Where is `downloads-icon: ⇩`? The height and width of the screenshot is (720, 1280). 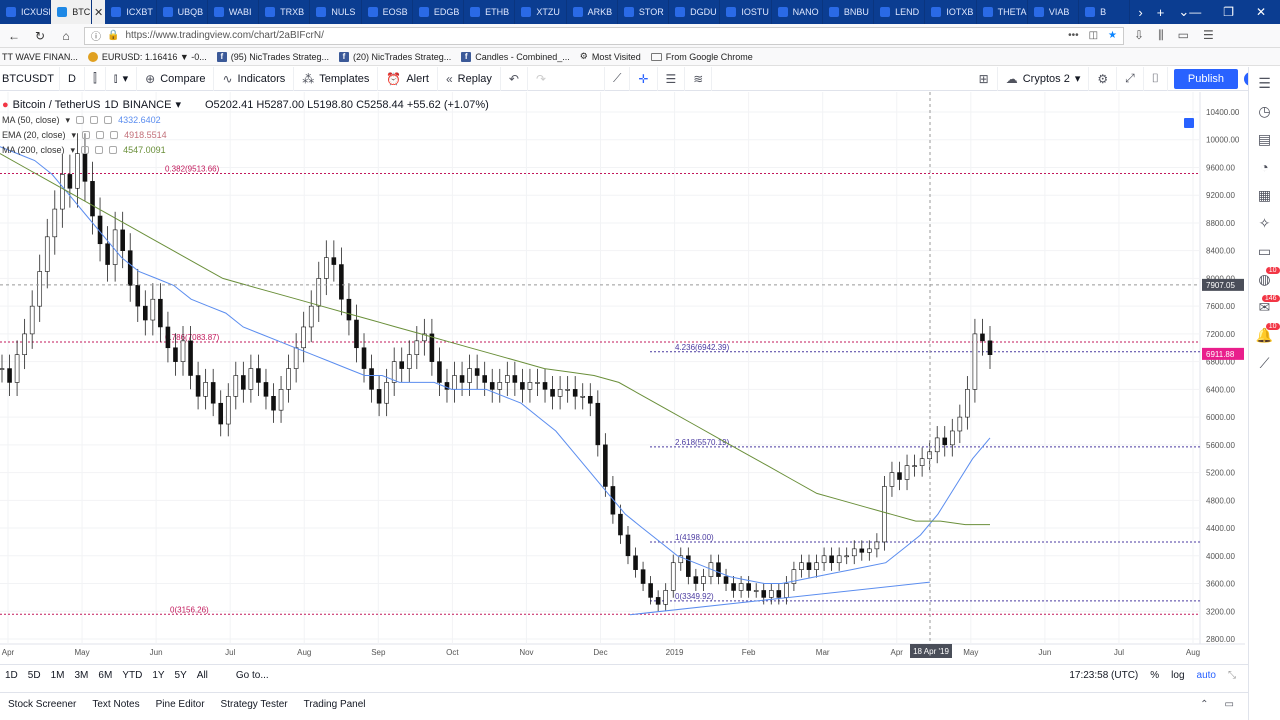 downloads-icon: ⇩ is located at coordinates (1139, 35).